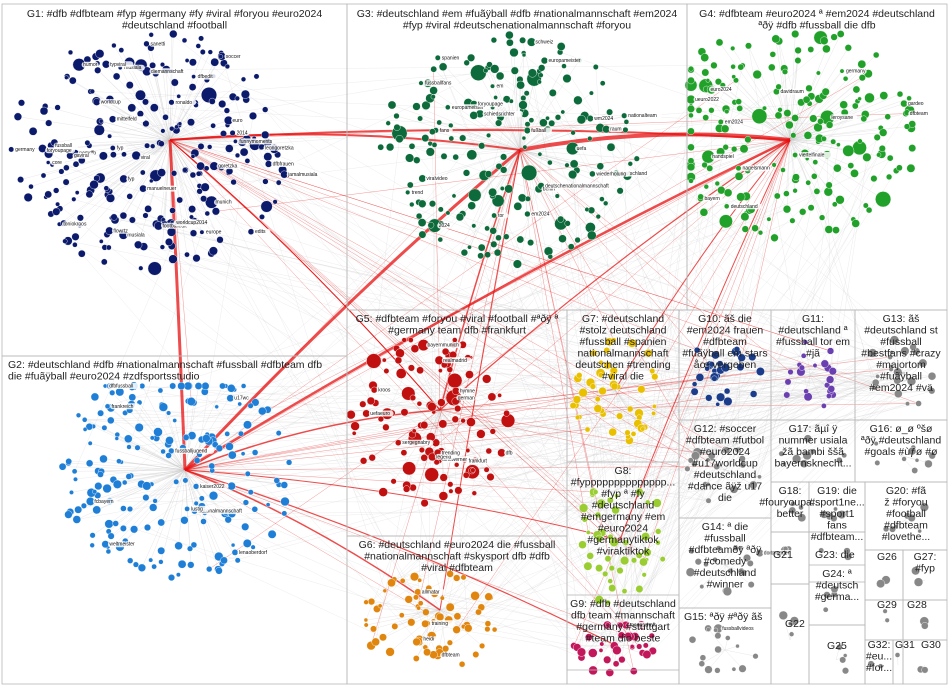 This screenshot has height=686, width=950. What do you see at coordinates (738, 629) in the screenshot?
I see `node-label: fussballvideos` at bounding box center [738, 629].